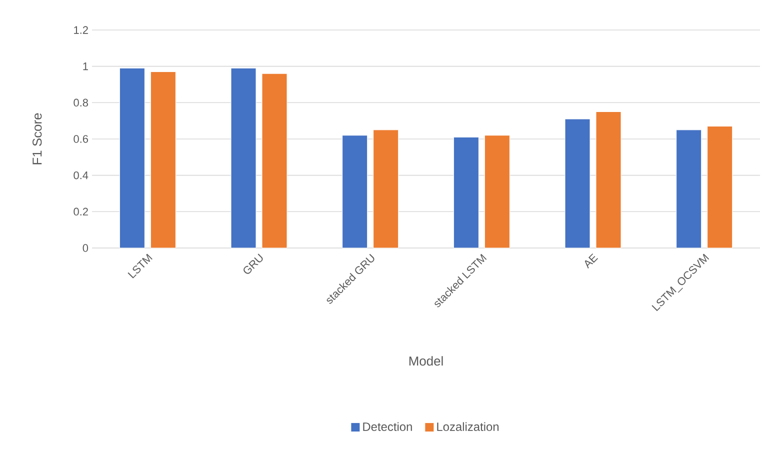  I want to click on y-tick-label: 0.8, so click(81, 102).